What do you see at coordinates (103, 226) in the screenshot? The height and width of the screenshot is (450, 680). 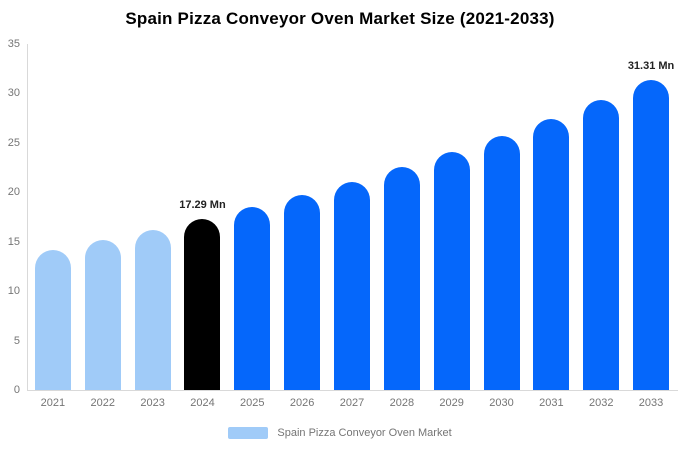 I see `bar-column-2022: 2022` at bounding box center [103, 226].